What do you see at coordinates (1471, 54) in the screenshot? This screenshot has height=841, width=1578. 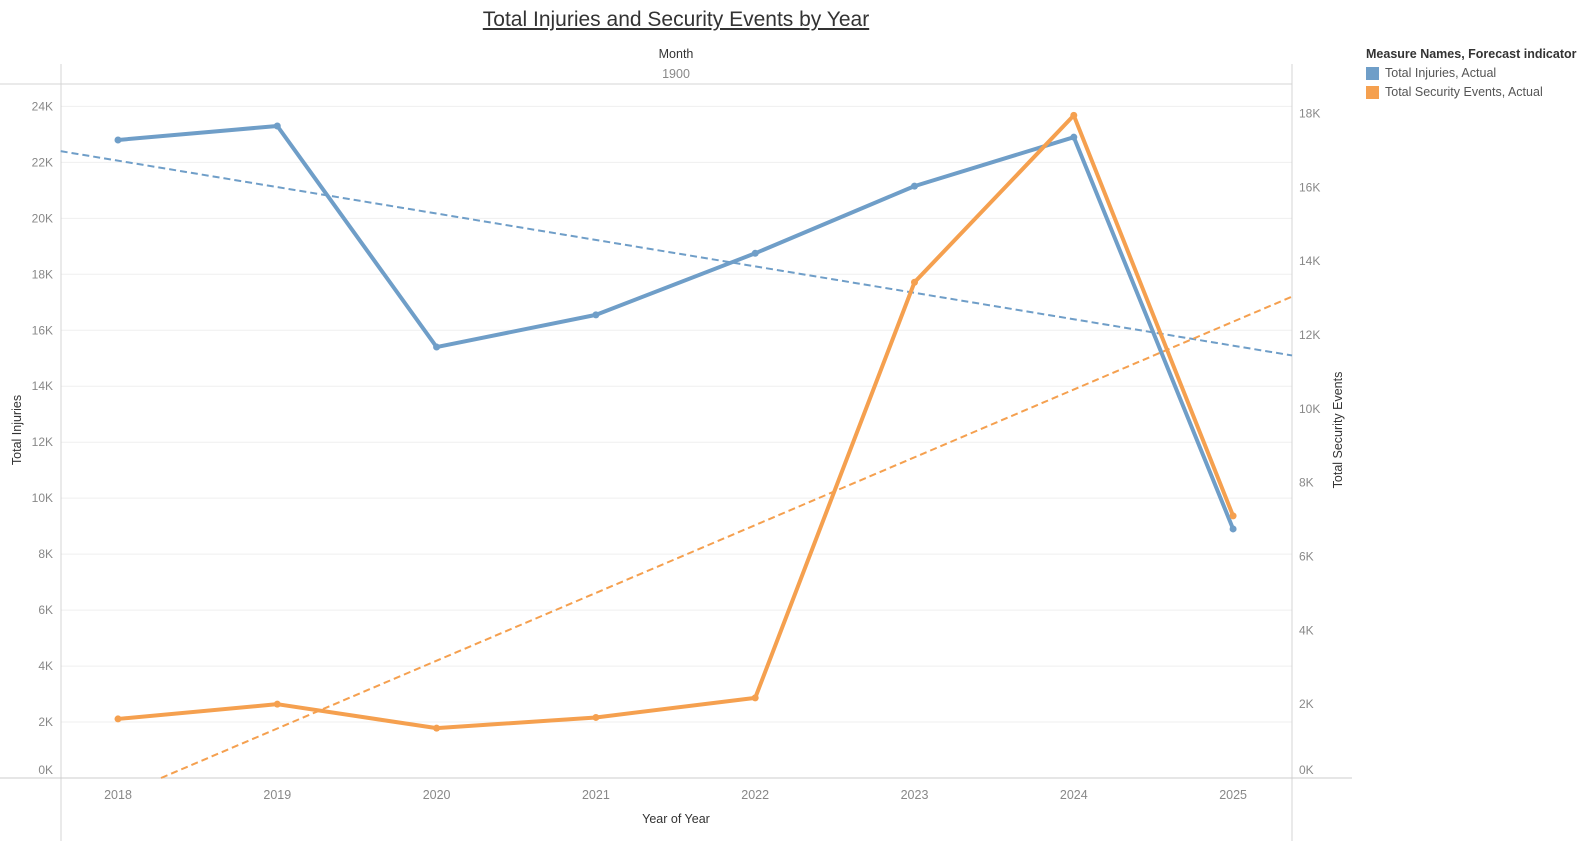 I see `legend-title: Measure Names, Forecast indicator` at bounding box center [1471, 54].